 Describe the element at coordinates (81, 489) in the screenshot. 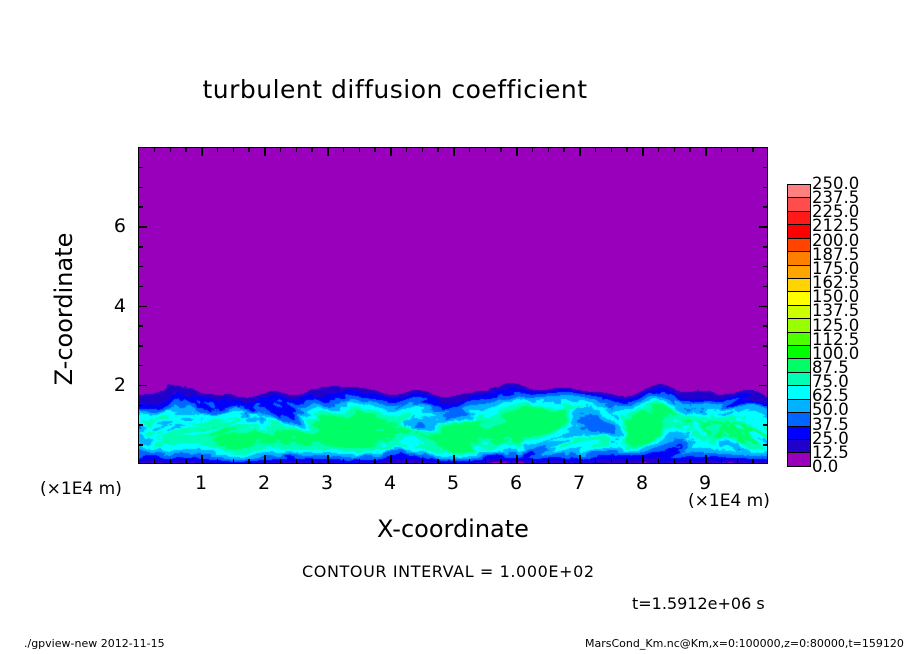

I see `y-axis-units: (×1E4 m)` at that location.